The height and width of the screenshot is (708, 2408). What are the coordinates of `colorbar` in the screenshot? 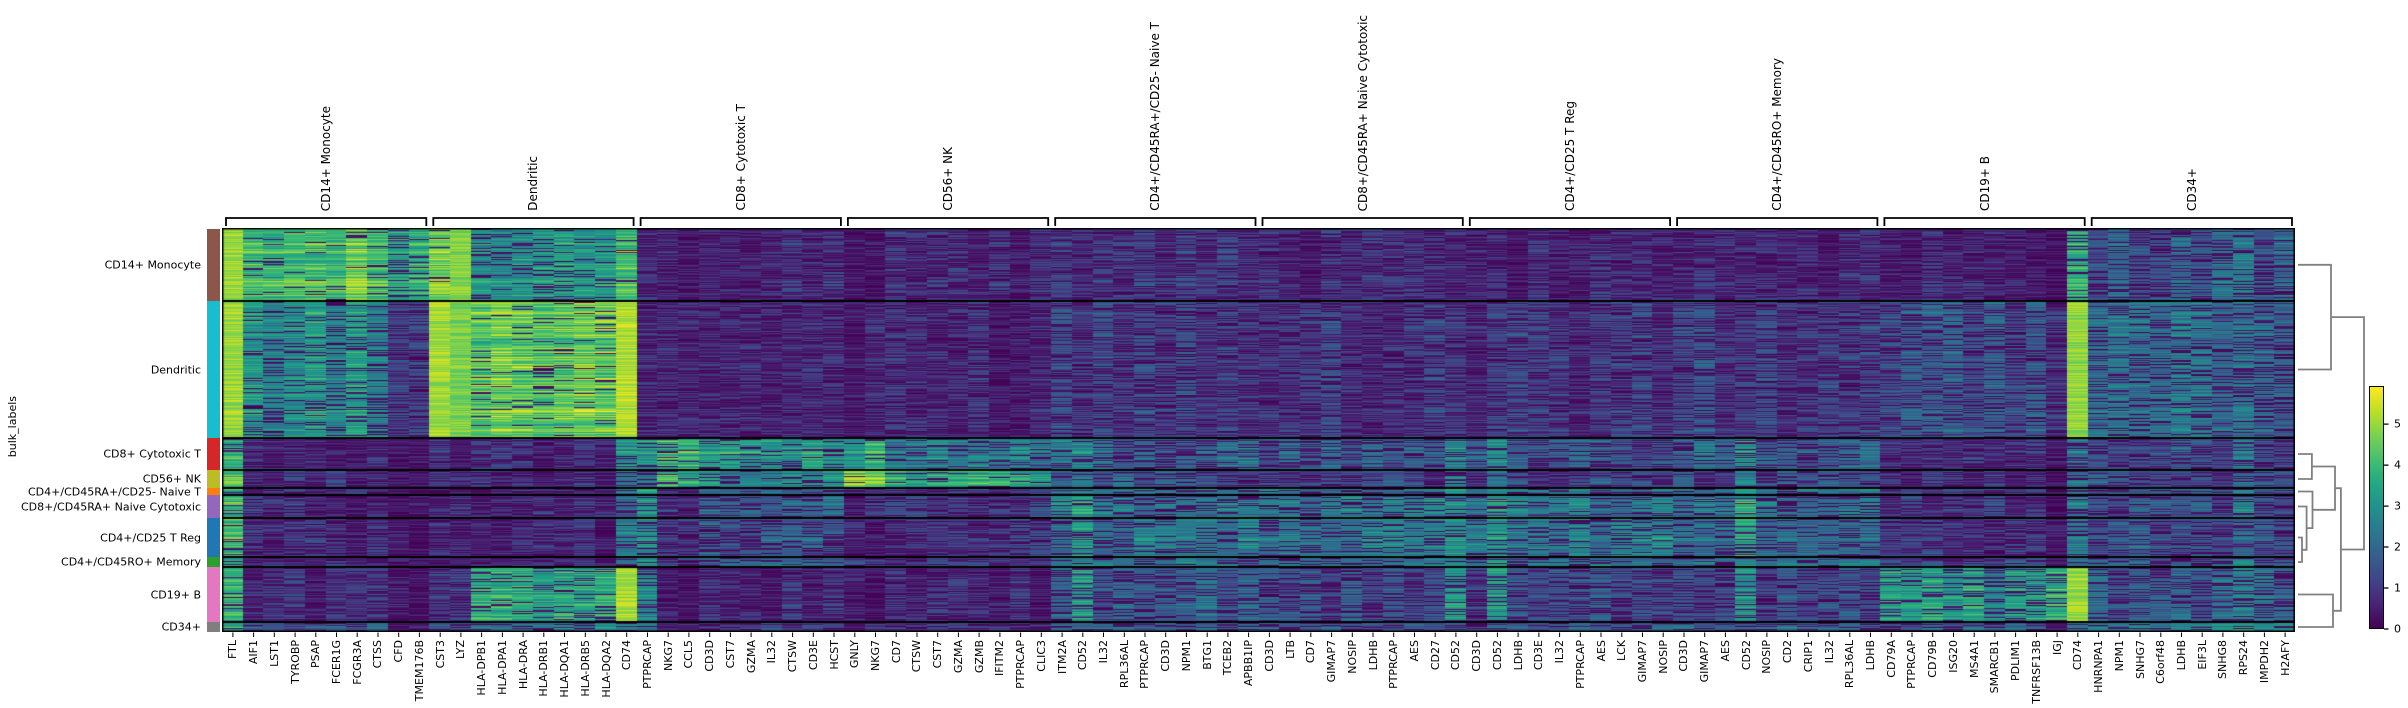 It's located at (2376, 507).